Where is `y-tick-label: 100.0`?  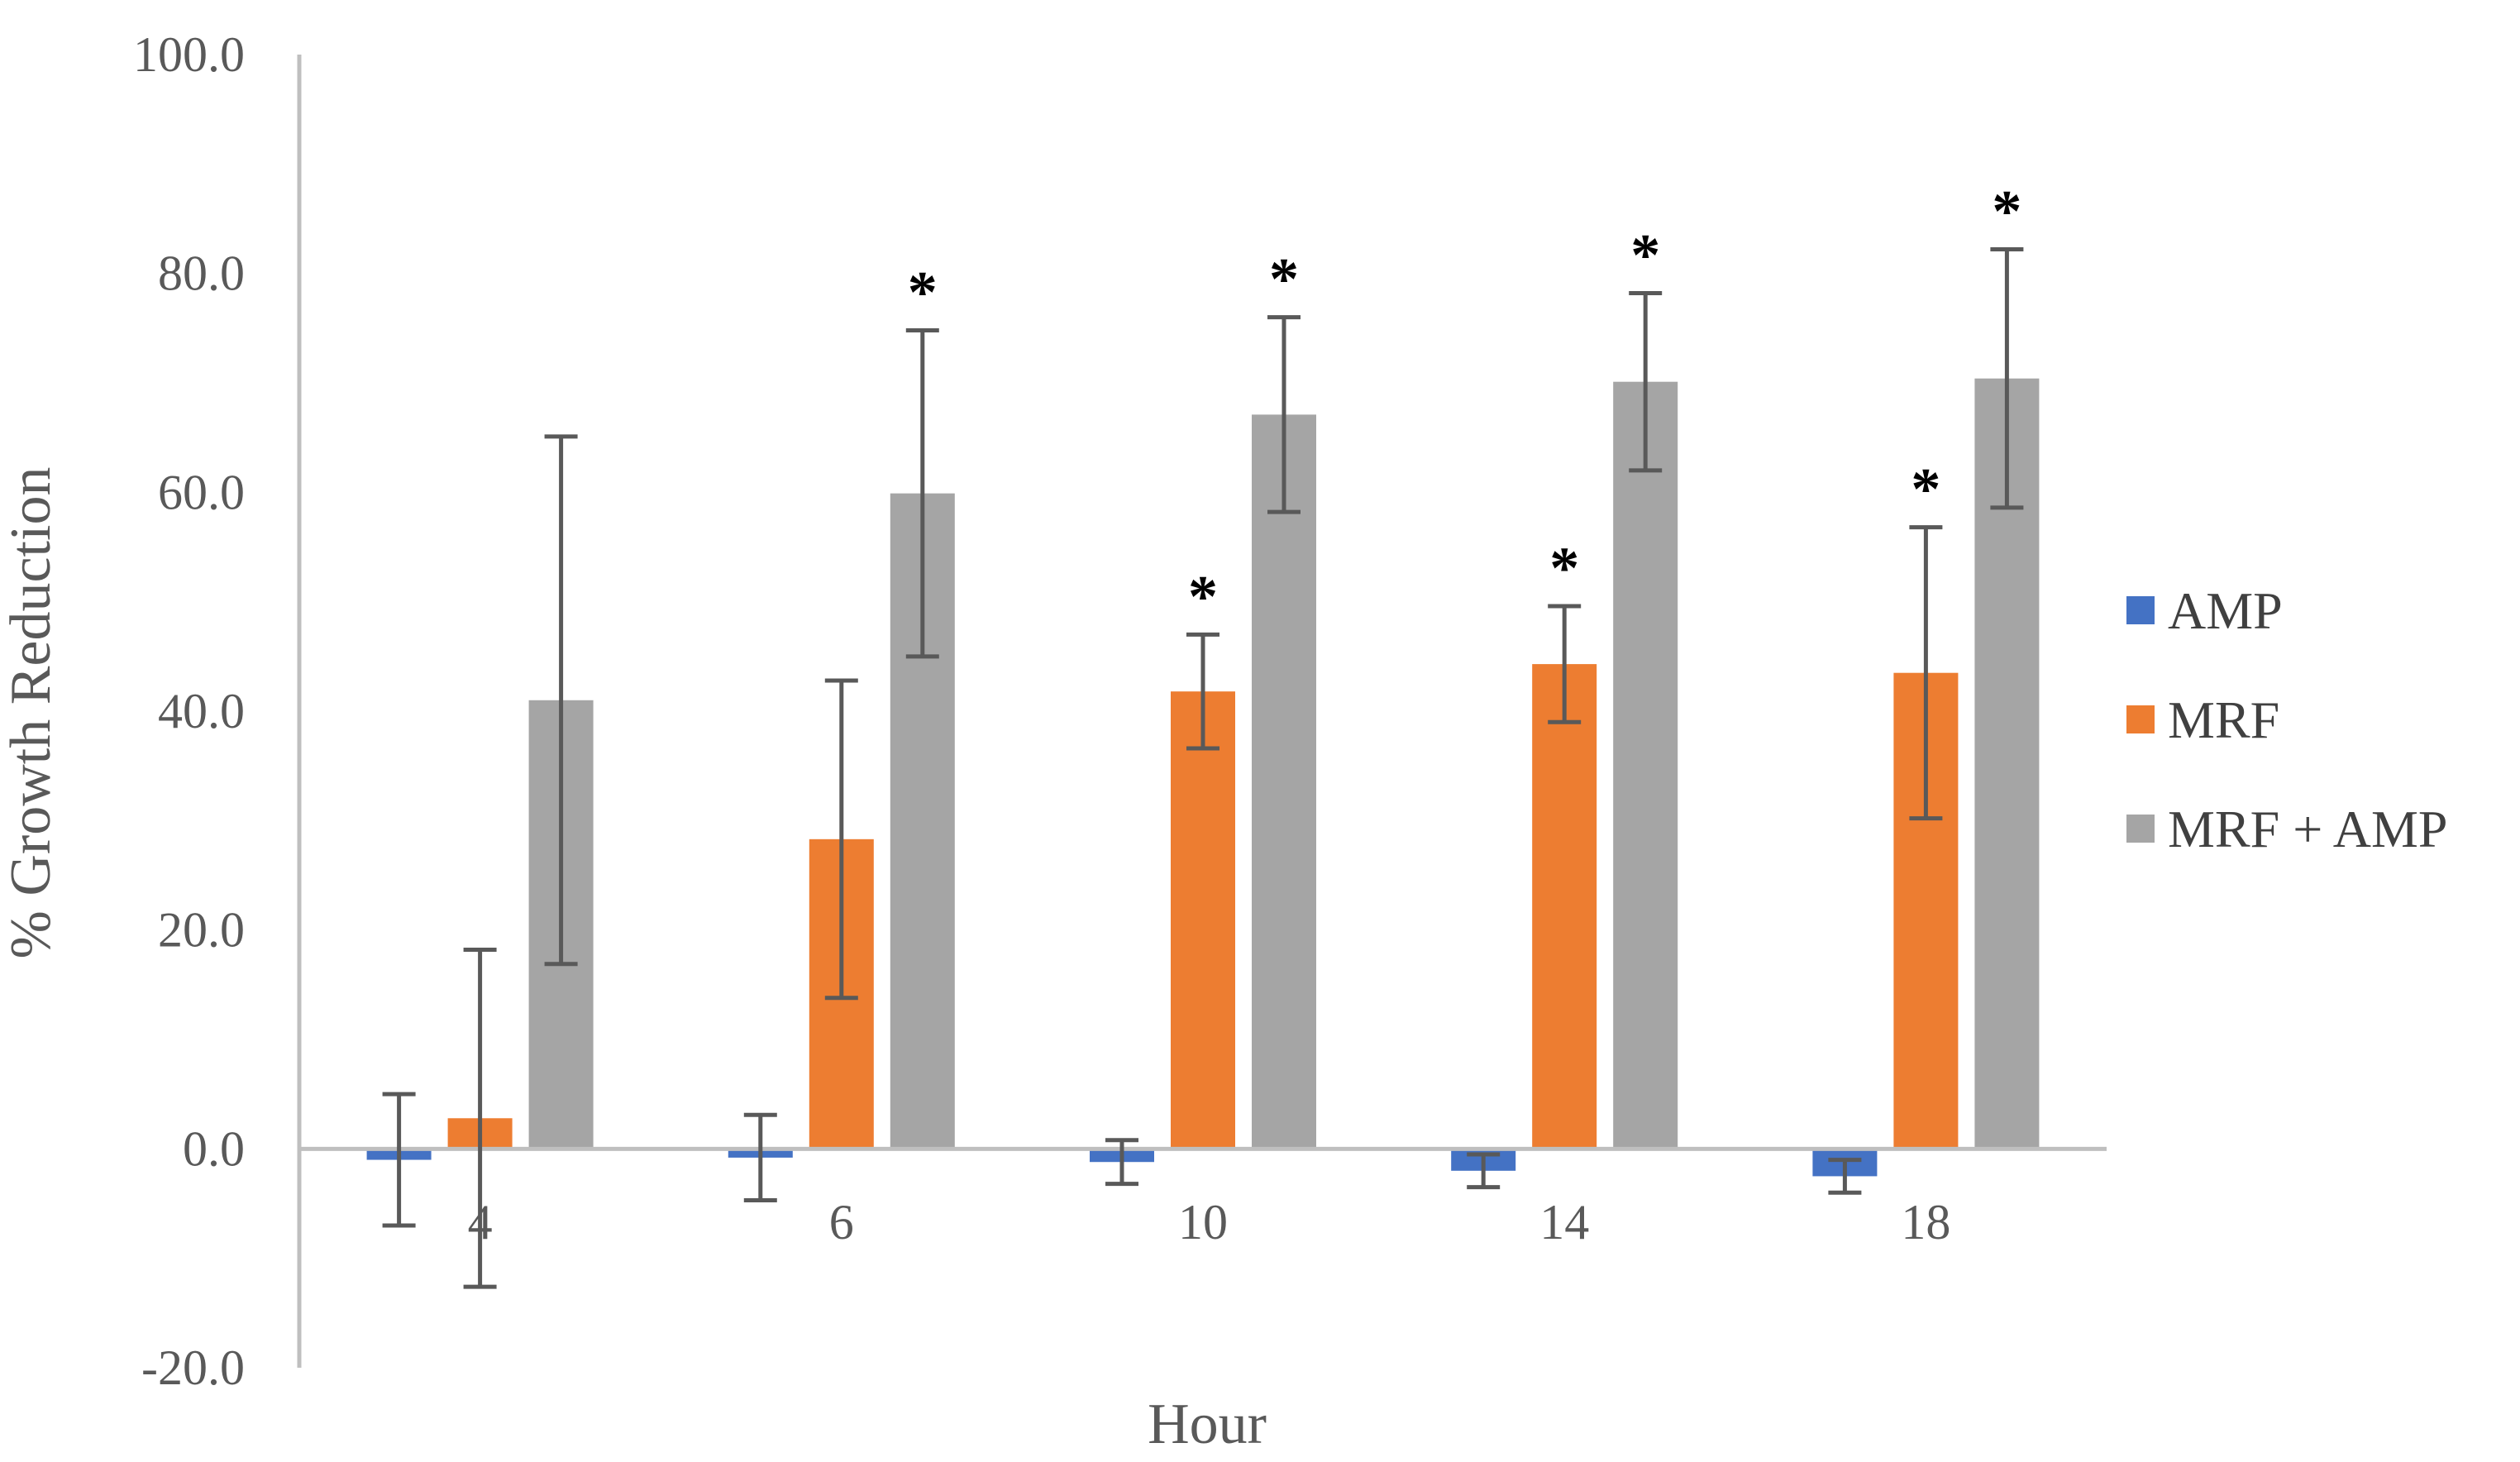 y-tick-label: 100.0 is located at coordinates (189, 54).